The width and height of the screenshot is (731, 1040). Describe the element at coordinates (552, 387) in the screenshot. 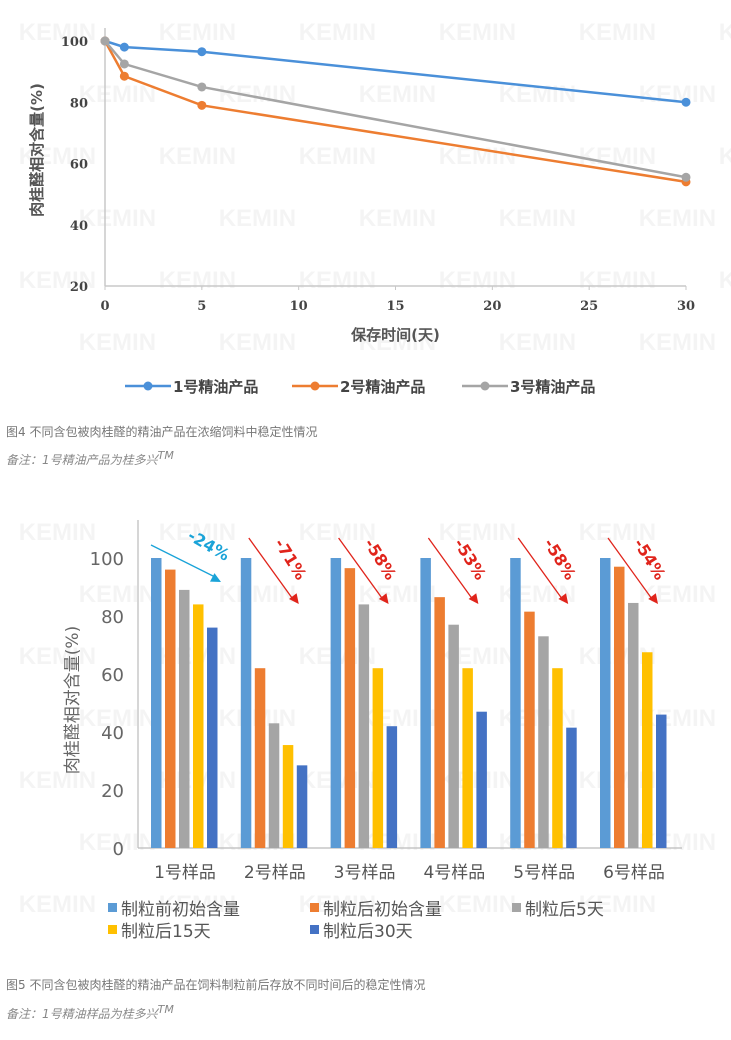

I see `legend-label: 3号精油产品` at that location.